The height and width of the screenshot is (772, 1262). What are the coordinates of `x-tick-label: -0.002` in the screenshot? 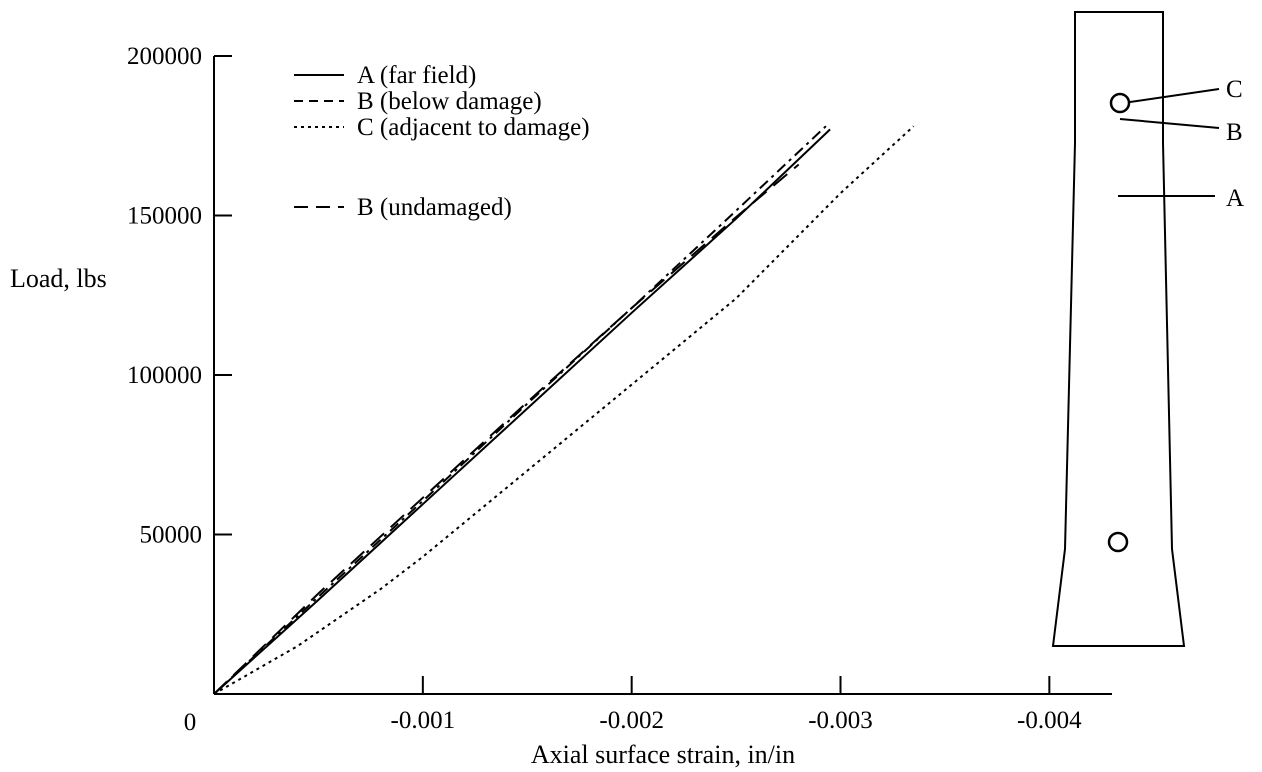 It's located at (631, 720).